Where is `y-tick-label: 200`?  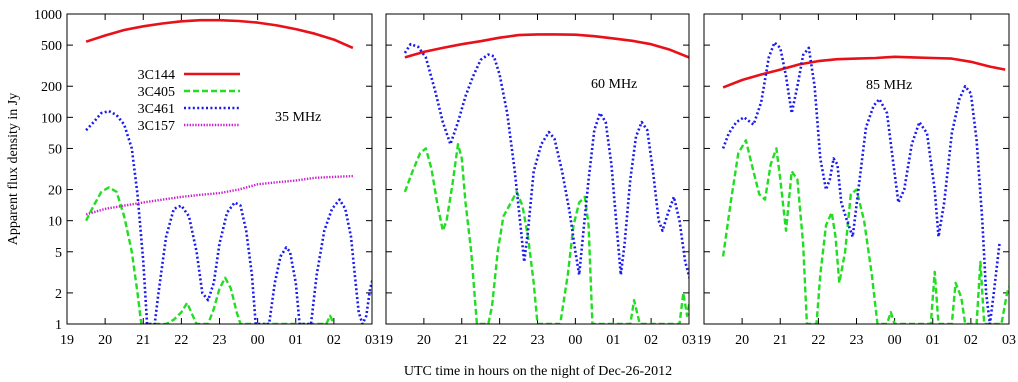
y-tick-label: 200 is located at coordinates (51, 87).